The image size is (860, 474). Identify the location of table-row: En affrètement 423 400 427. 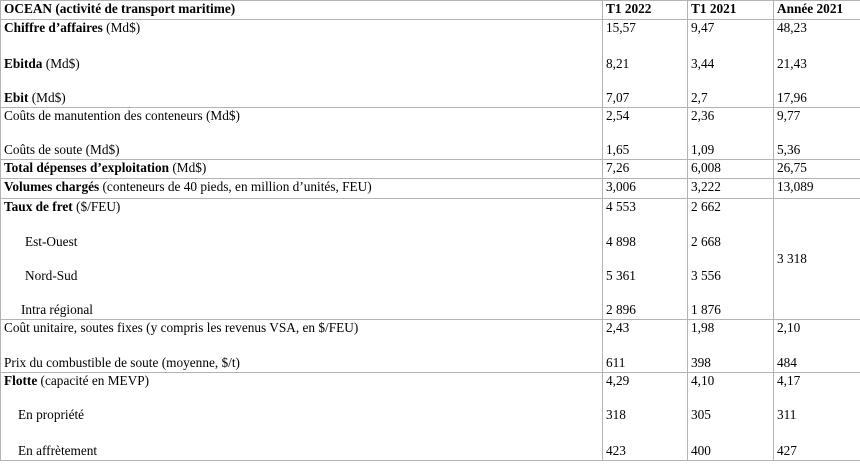
(430, 451).